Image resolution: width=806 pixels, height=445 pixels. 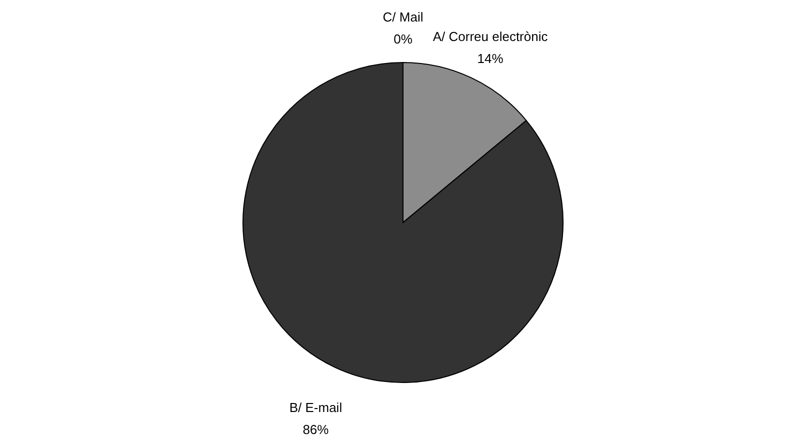 I want to click on slice-label: A/ Correu electrònic, so click(x=490, y=36).